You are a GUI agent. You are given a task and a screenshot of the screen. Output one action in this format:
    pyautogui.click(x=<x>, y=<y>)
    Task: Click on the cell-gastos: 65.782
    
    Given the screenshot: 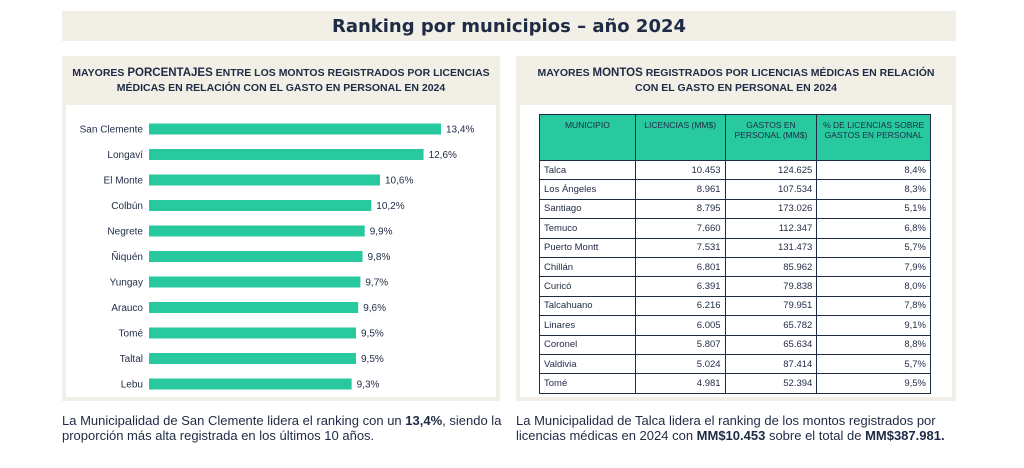 What is the action you would take?
    pyautogui.click(x=771, y=325)
    